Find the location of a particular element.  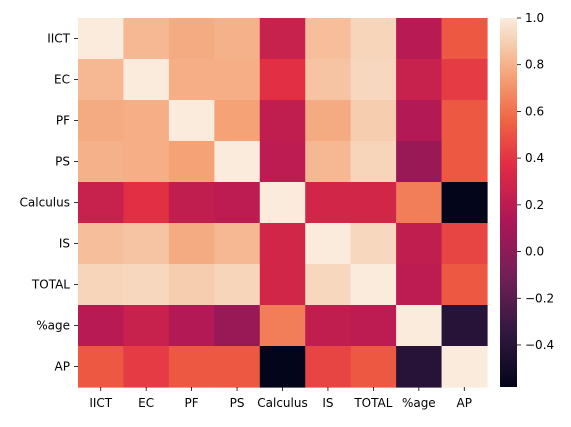

heatmap-cell-EC-EC is located at coordinates (146, 80).